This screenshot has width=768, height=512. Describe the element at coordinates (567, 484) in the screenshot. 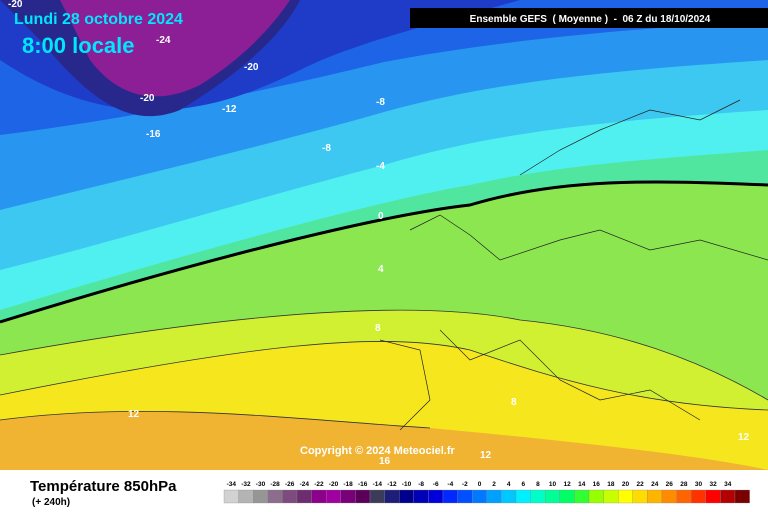

I see `scale-label: 12` at that location.